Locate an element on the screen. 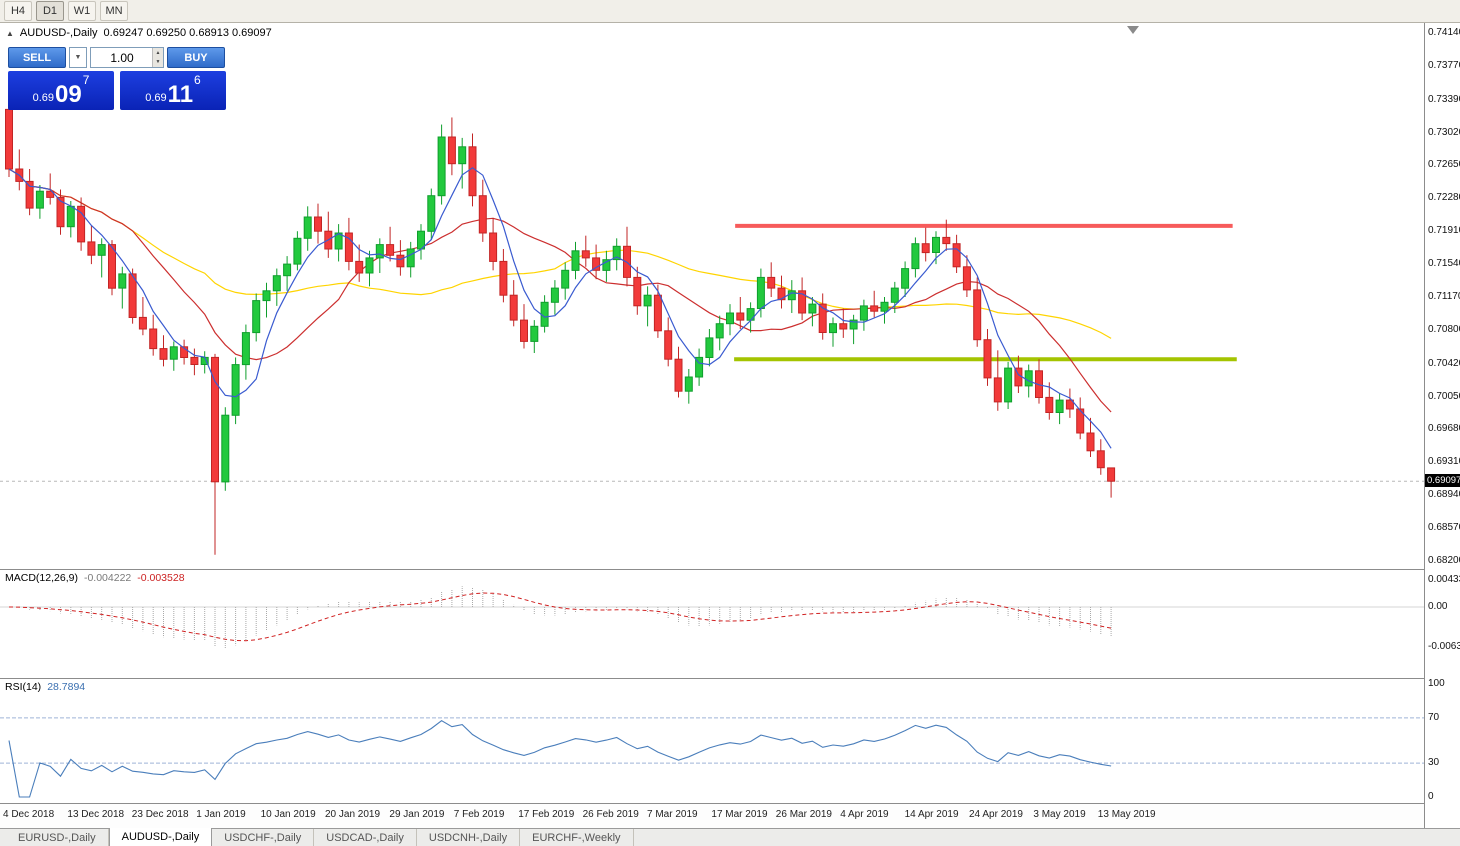 The height and width of the screenshot is (846, 1460). rsi-axis-label: 30 is located at coordinates (1434, 763).